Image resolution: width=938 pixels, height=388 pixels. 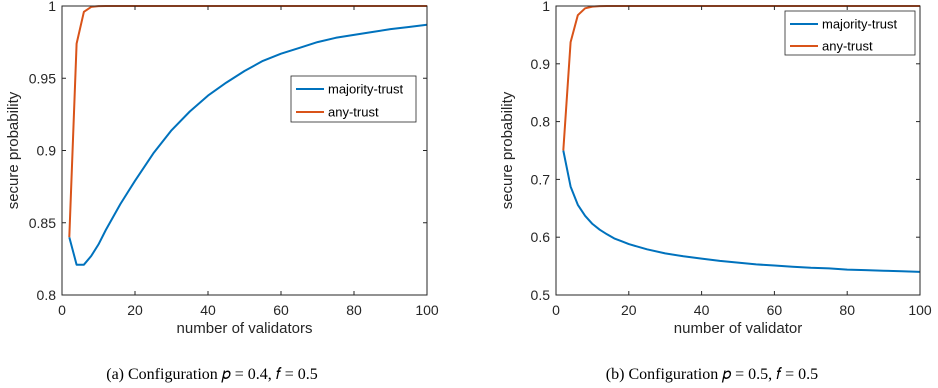 I want to click on x-axis-label: number of validators, so click(x=245, y=328).